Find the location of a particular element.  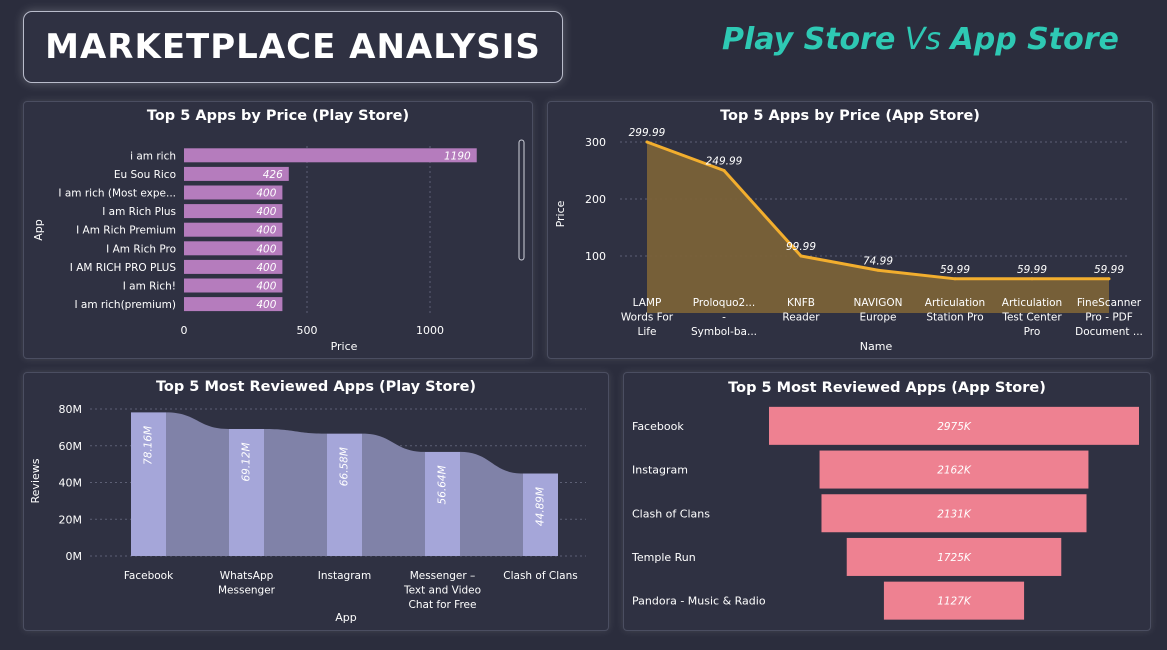

play-price-category-5: I Am Rich Pro is located at coordinates (141, 249).